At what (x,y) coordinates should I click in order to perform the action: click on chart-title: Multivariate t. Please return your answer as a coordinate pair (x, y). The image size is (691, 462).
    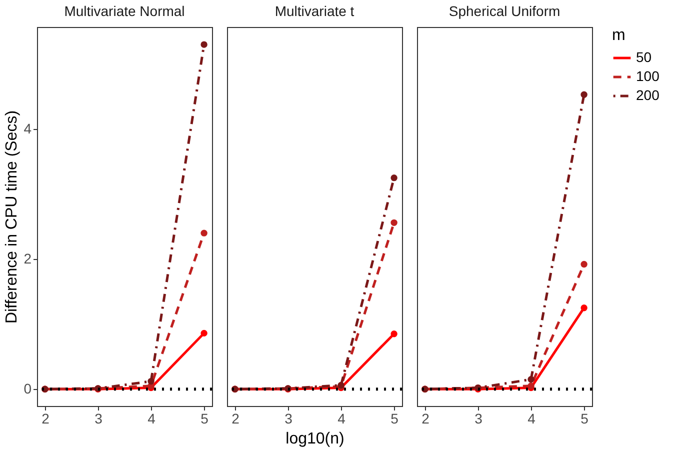
    Looking at the image, I should click on (314, 11).